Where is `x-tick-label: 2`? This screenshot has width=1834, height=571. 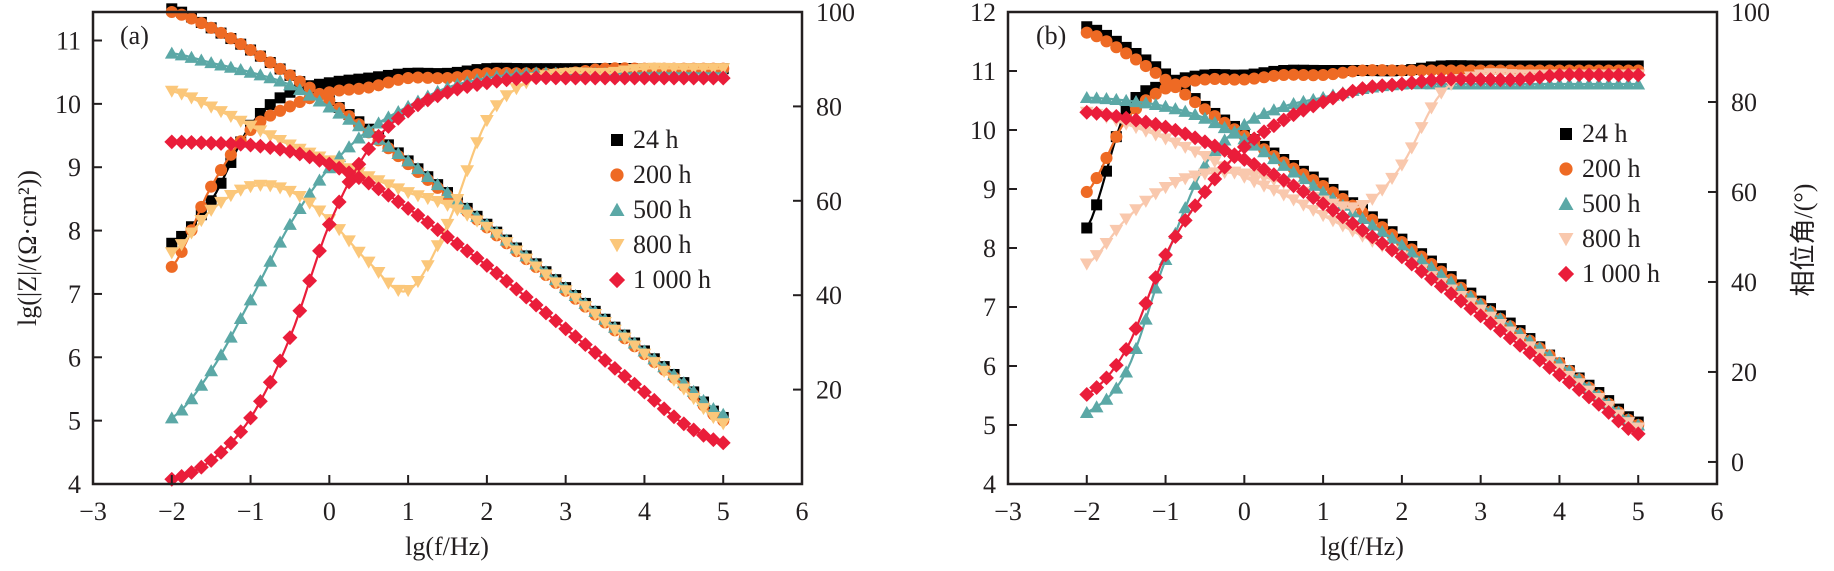 x-tick-label: 2 is located at coordinates (486, 511).